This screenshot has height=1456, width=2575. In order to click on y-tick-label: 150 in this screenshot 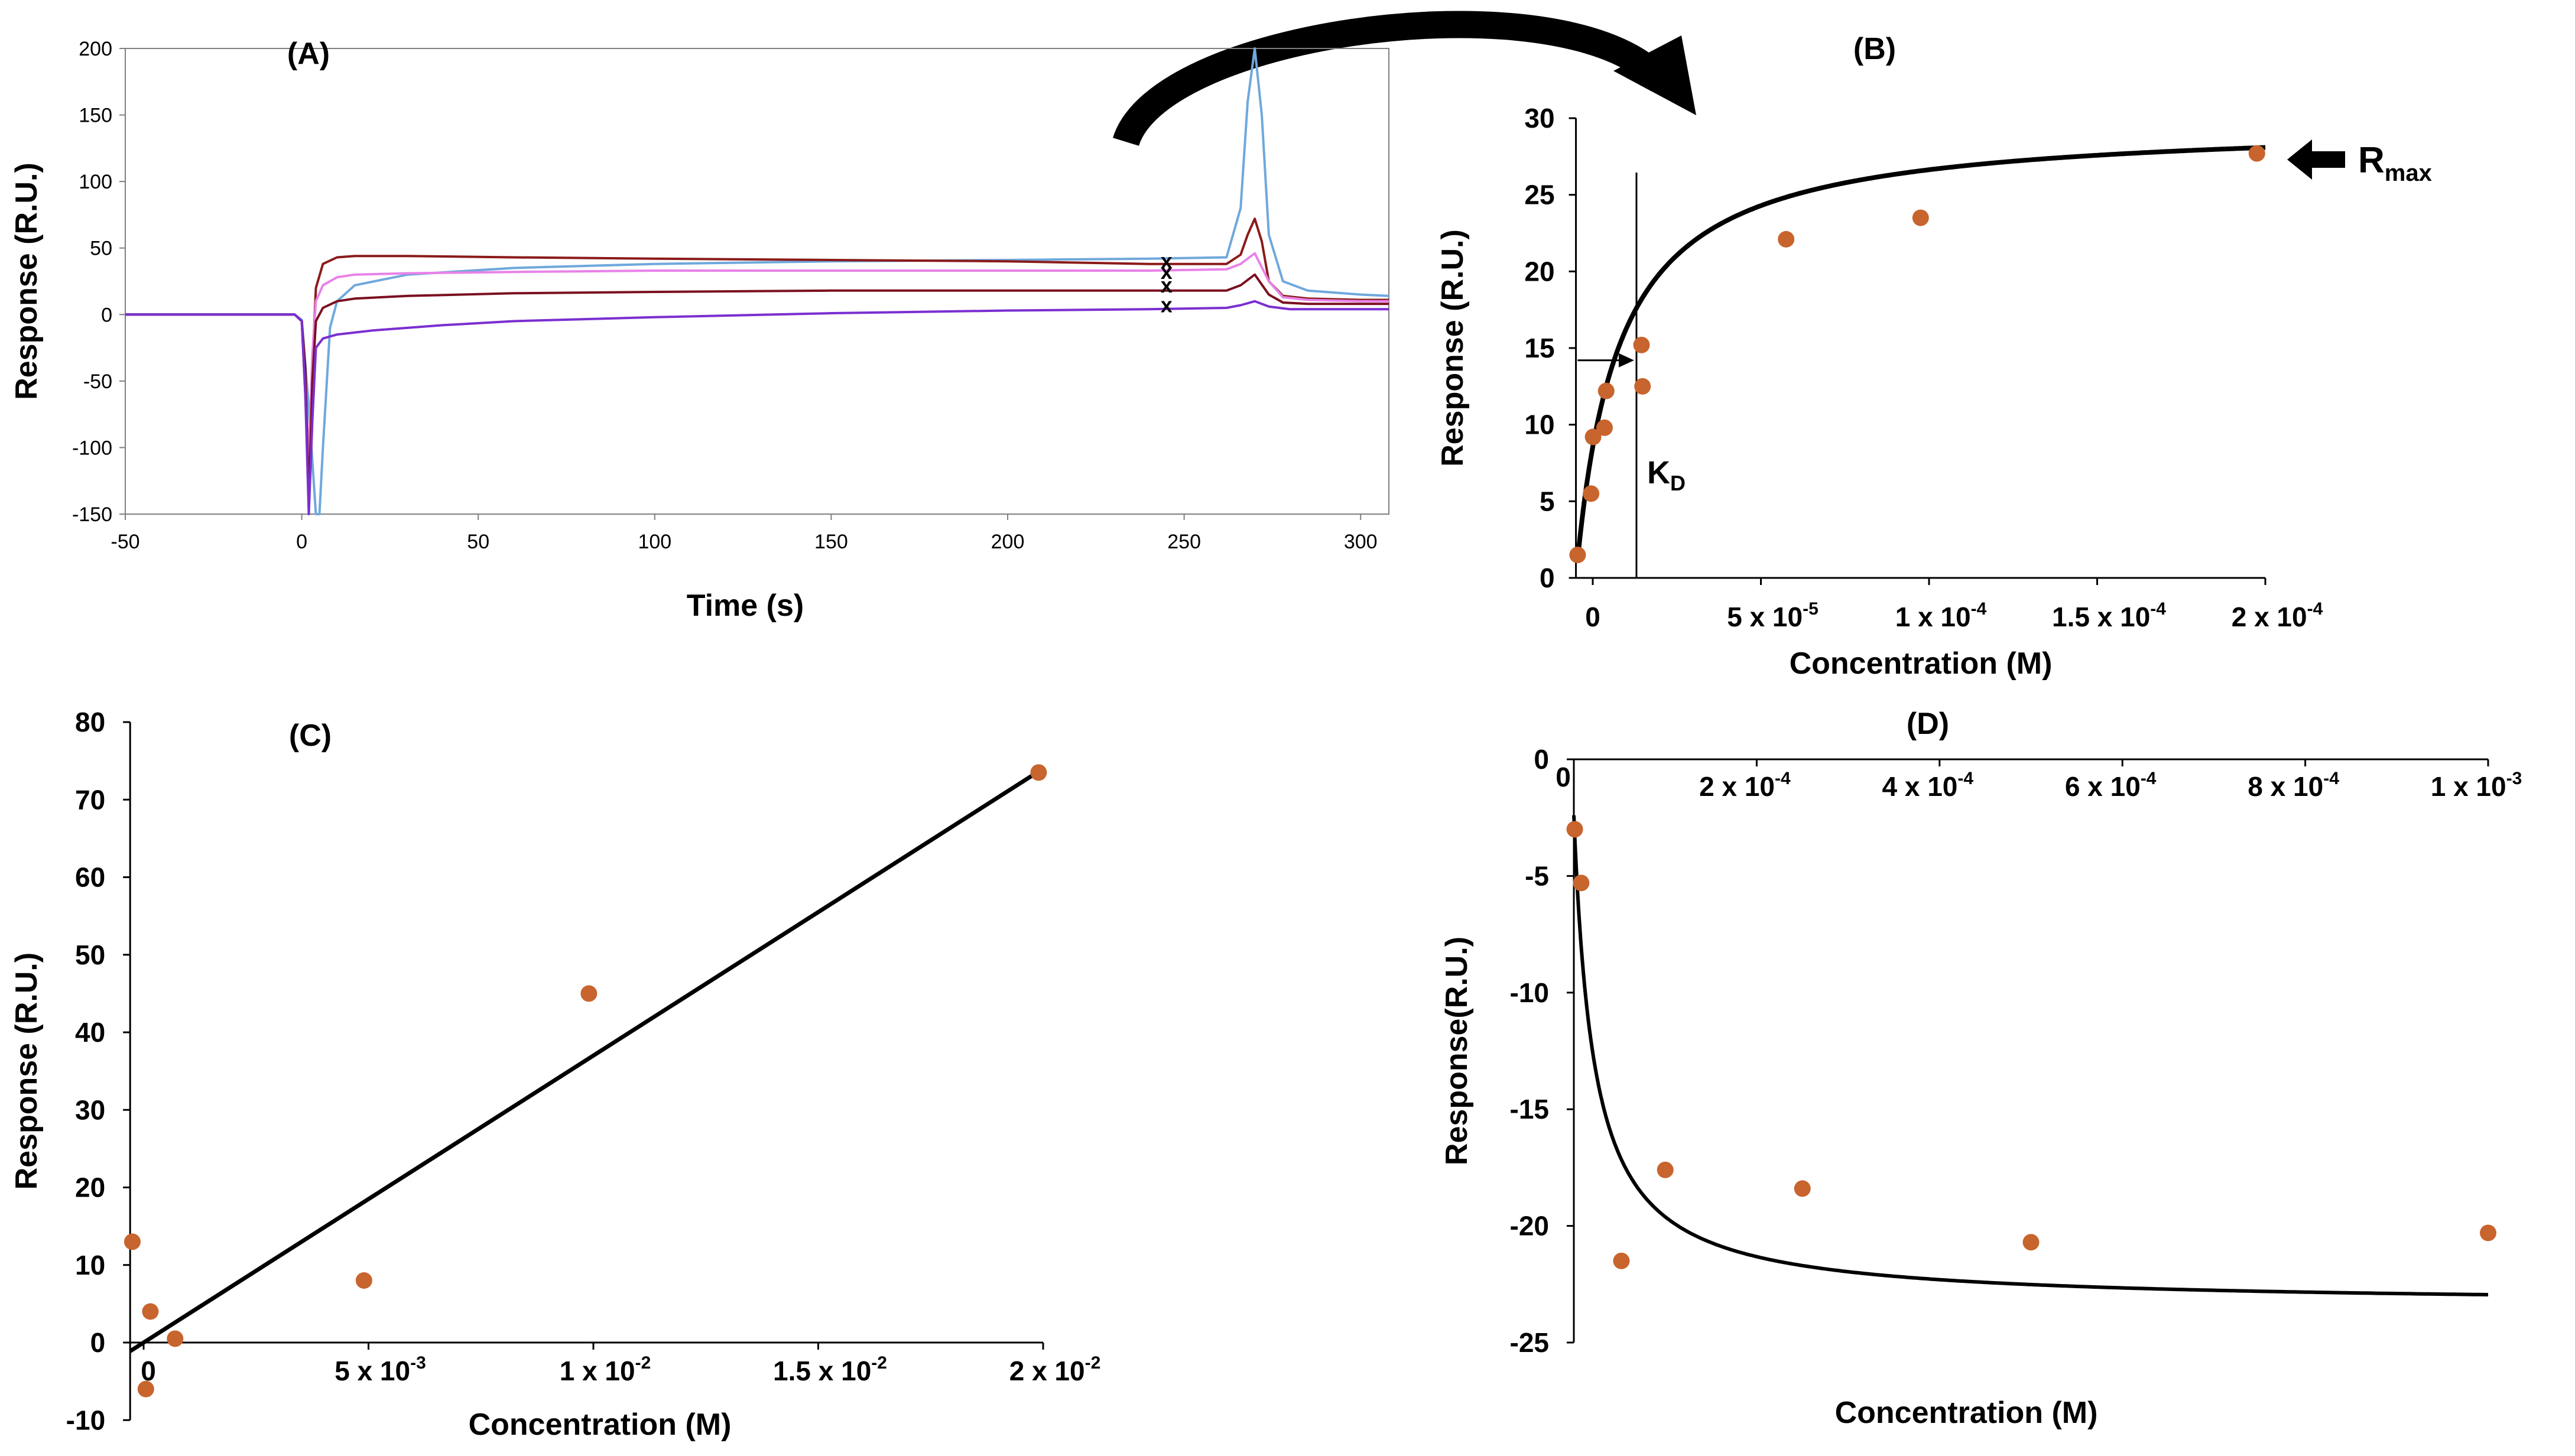, I will do `click(95, 116)`.